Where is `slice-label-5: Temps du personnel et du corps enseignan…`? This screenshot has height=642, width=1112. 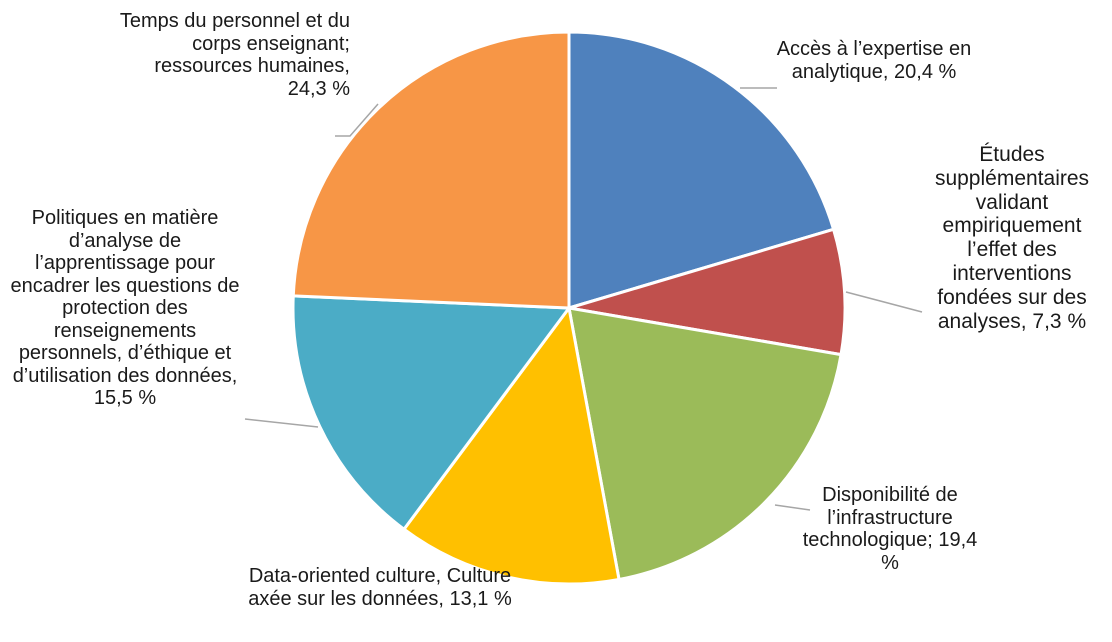
slice-label-5: Temps du personnel et du corps enseignan… is located at coordinates (234, 55).